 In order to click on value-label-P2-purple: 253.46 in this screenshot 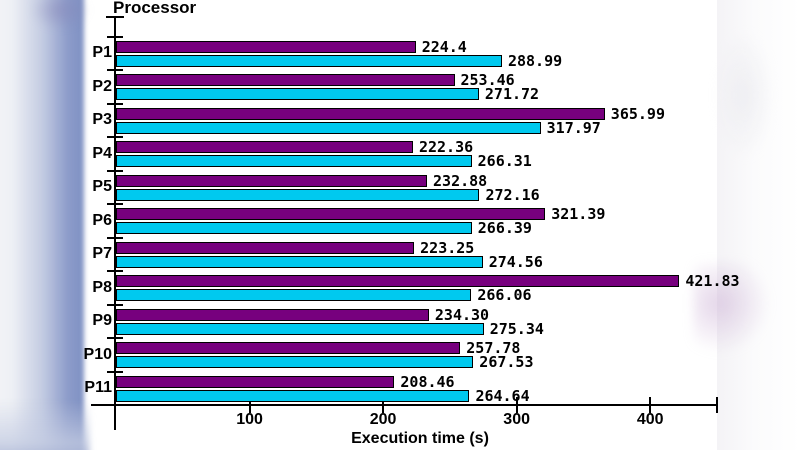, I will do `click(487, 80)`.